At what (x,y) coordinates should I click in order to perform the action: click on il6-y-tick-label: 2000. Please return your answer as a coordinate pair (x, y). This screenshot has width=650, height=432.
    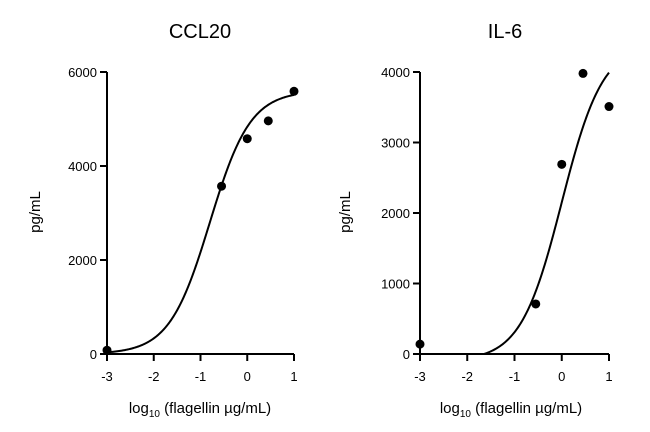
    Looking at the image, I should click on (395, 213).